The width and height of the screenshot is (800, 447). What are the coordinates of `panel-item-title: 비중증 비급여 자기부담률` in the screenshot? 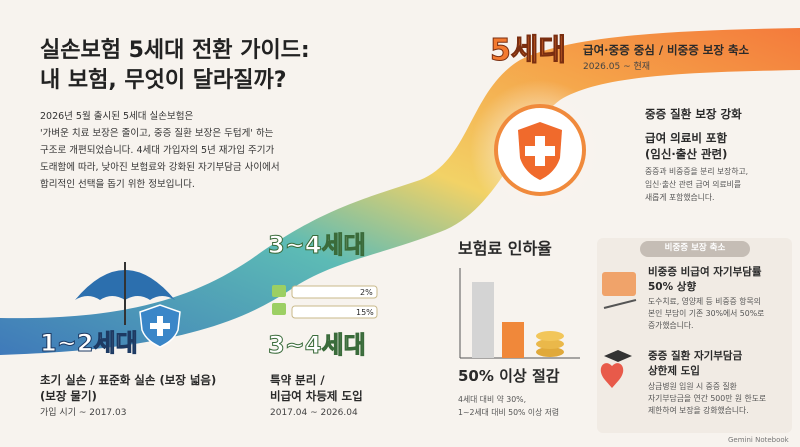 It's located at (705, 272).